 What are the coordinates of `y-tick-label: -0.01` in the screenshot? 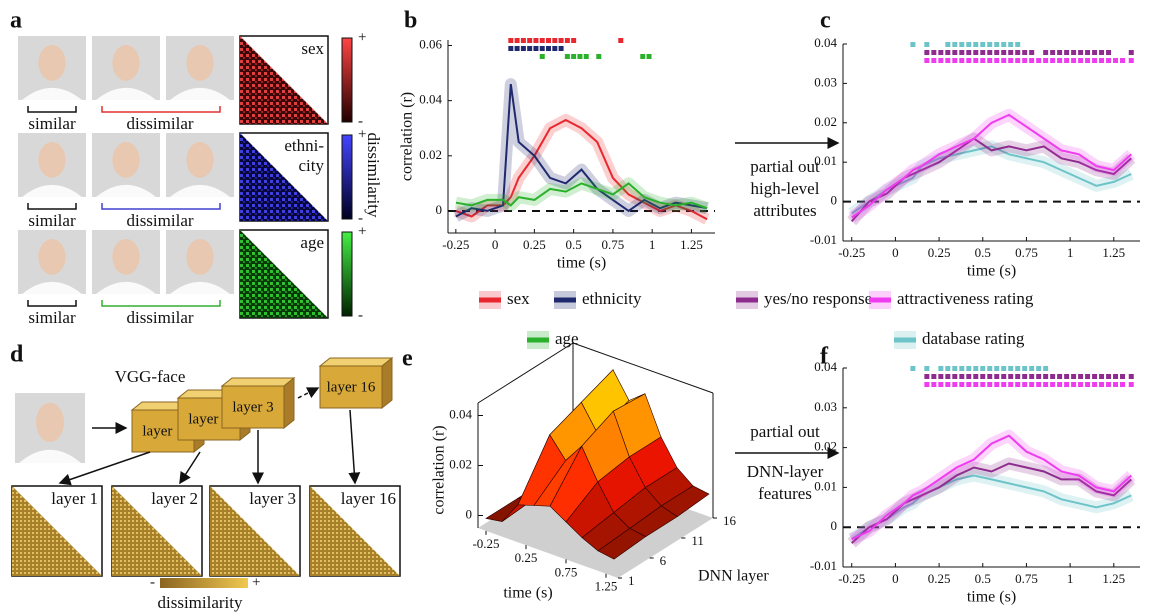 It's located at (823, 565).